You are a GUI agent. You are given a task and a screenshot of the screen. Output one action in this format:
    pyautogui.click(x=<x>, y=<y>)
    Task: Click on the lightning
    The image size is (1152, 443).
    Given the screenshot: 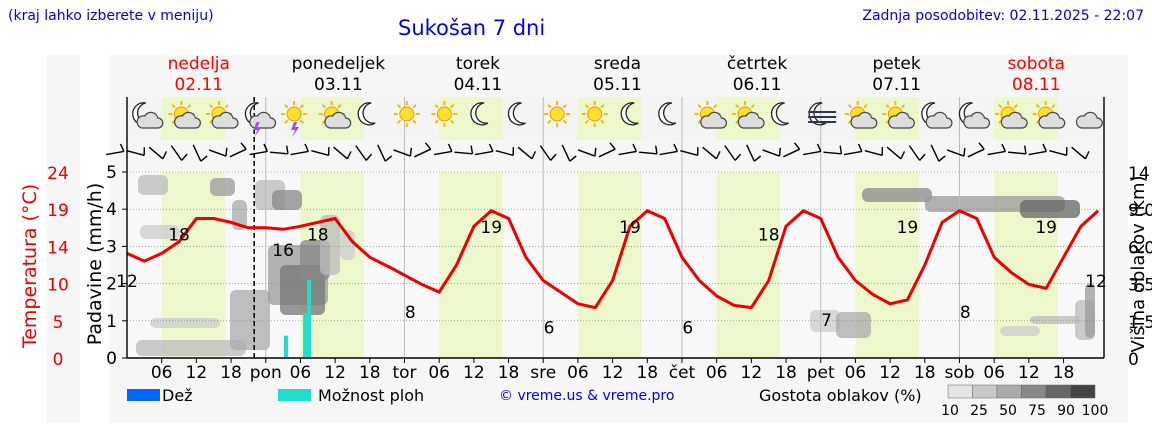 What is the action you would take?
    pyautogui.click(x=295, y=129)
    